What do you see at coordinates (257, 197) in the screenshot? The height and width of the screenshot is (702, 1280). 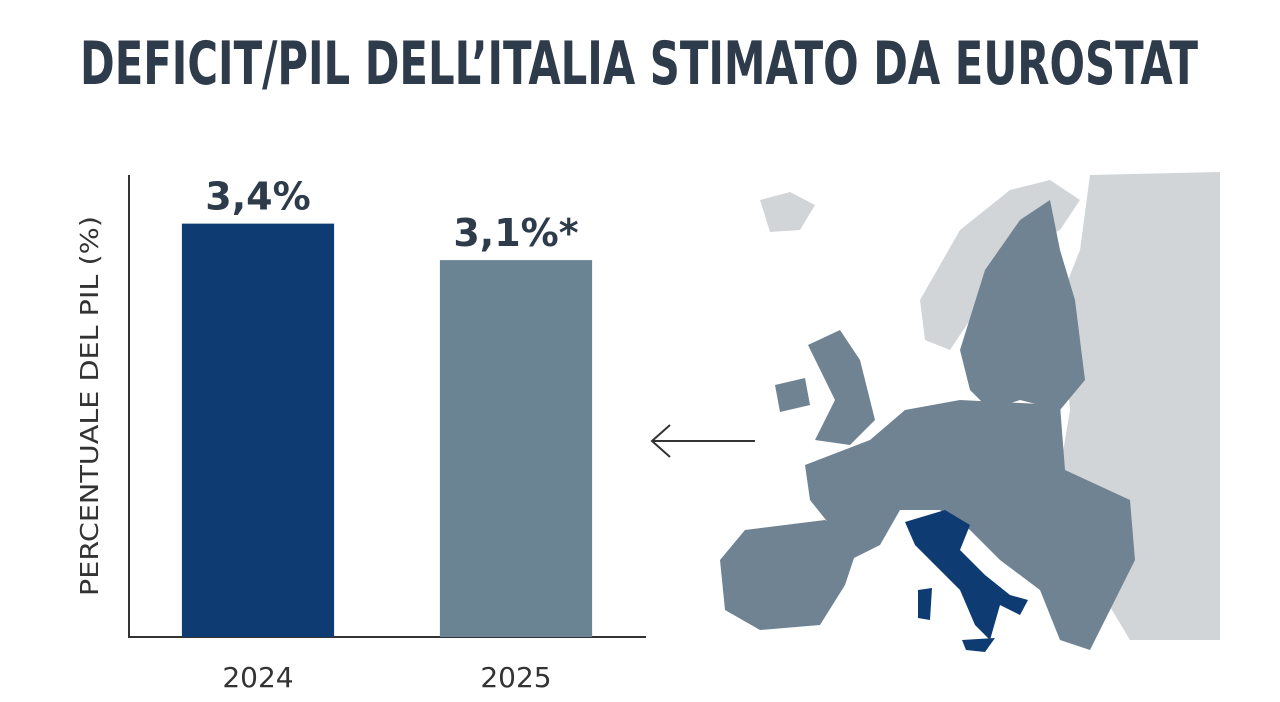 I see `value-label: 3,4%` at bounding box center [257, 197].